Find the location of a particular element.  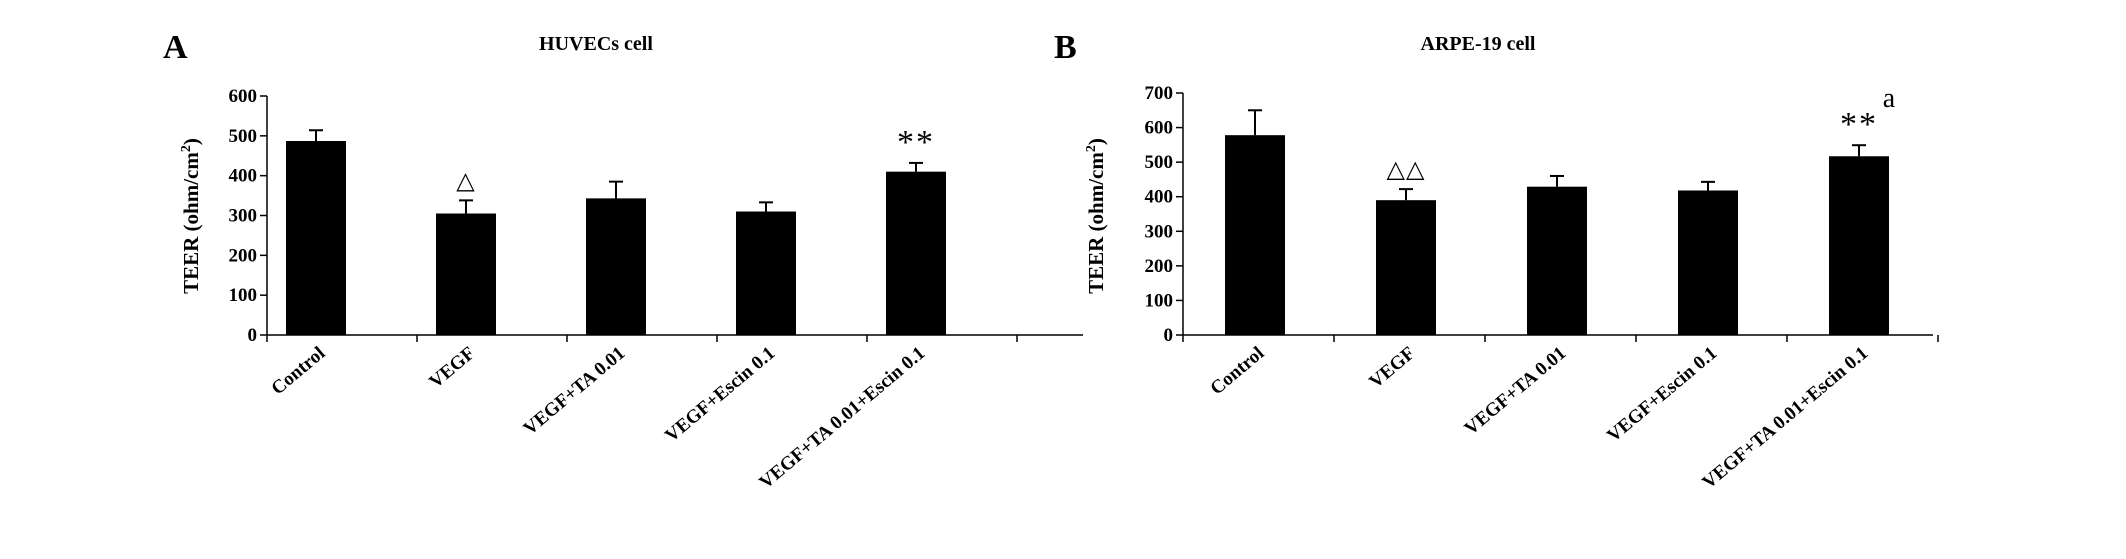

significance-marker: △△ is located at coordinates (1406, 170).